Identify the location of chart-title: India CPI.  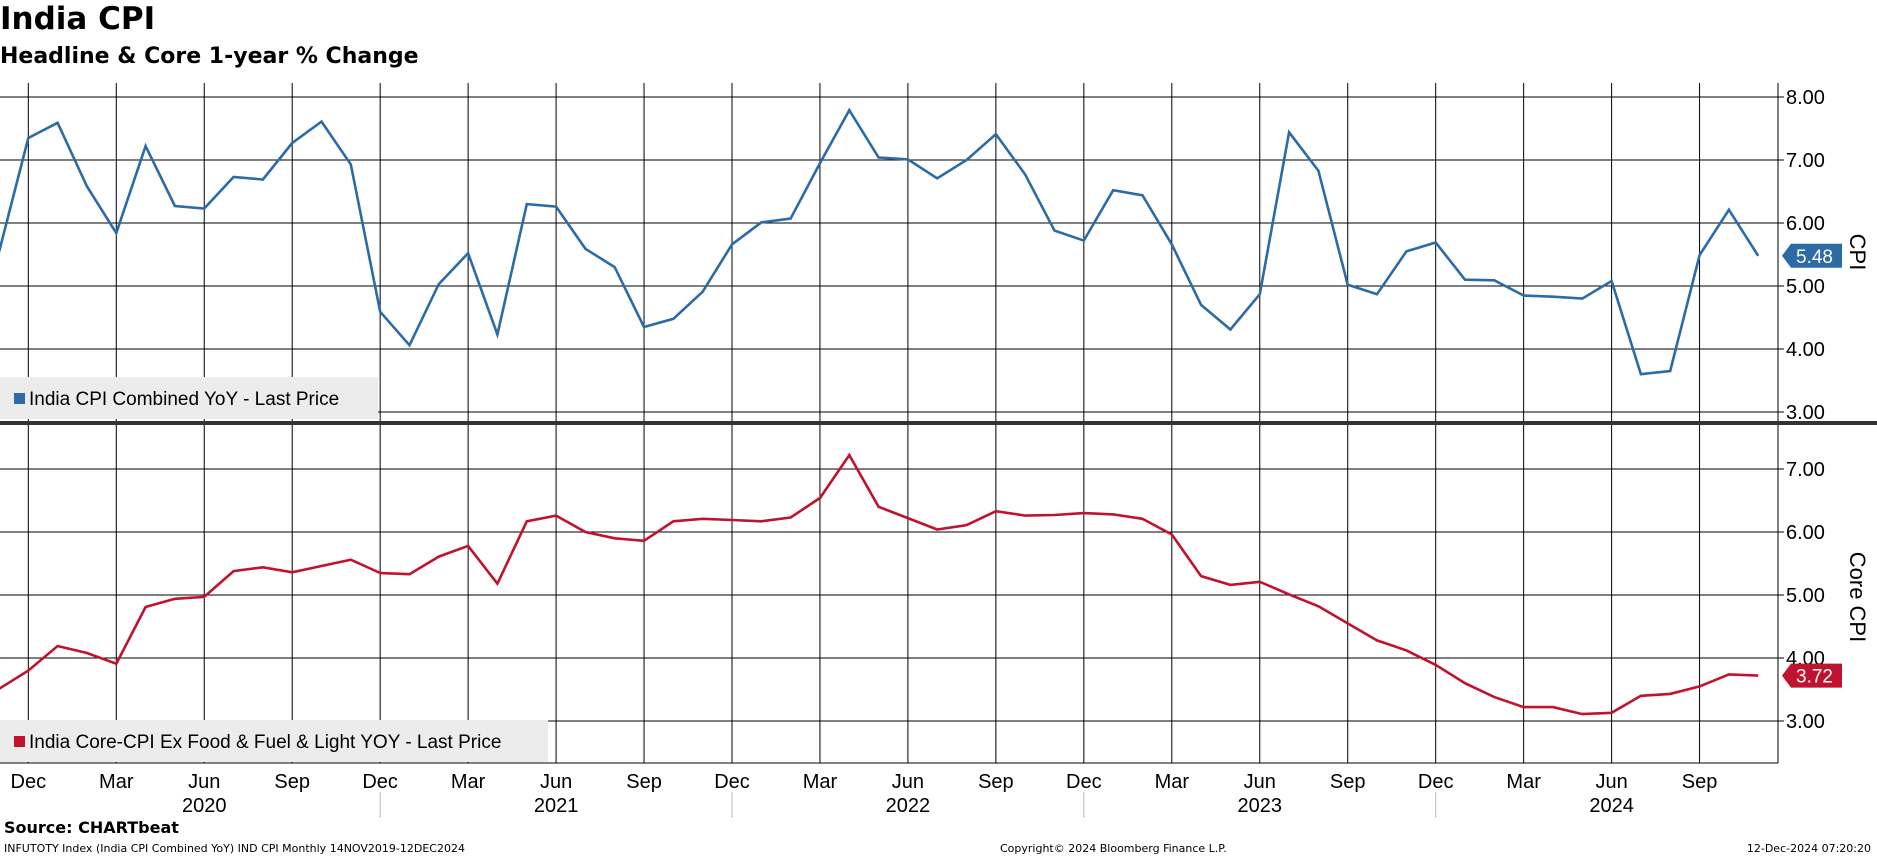
(78, 19).